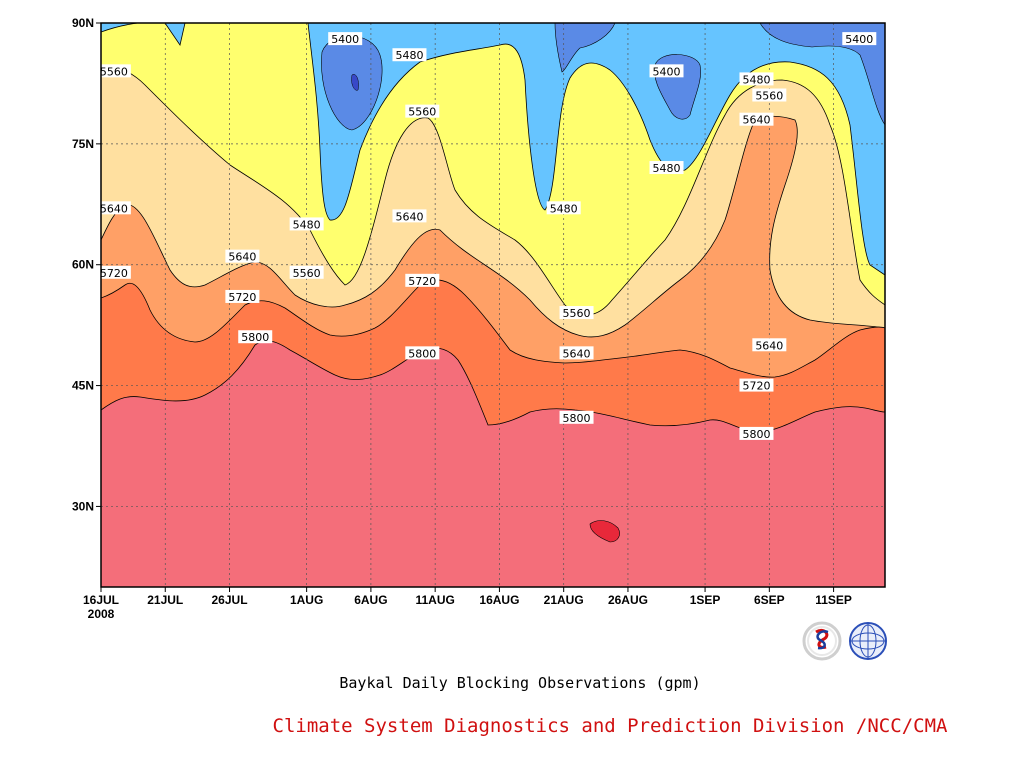  What do you see at coordinates (499, 600) in the screenshot?
I see `x-tick-label: 16AUG` at bounding box center [499, 600].